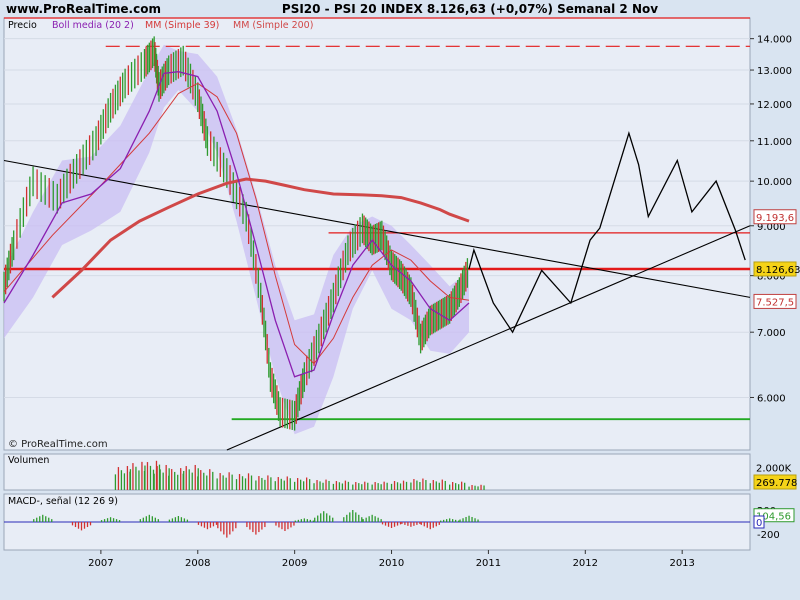 This screenshot has height=600, width=800. I want to click on last-value-label: 9.193,6, so click(775, 218).